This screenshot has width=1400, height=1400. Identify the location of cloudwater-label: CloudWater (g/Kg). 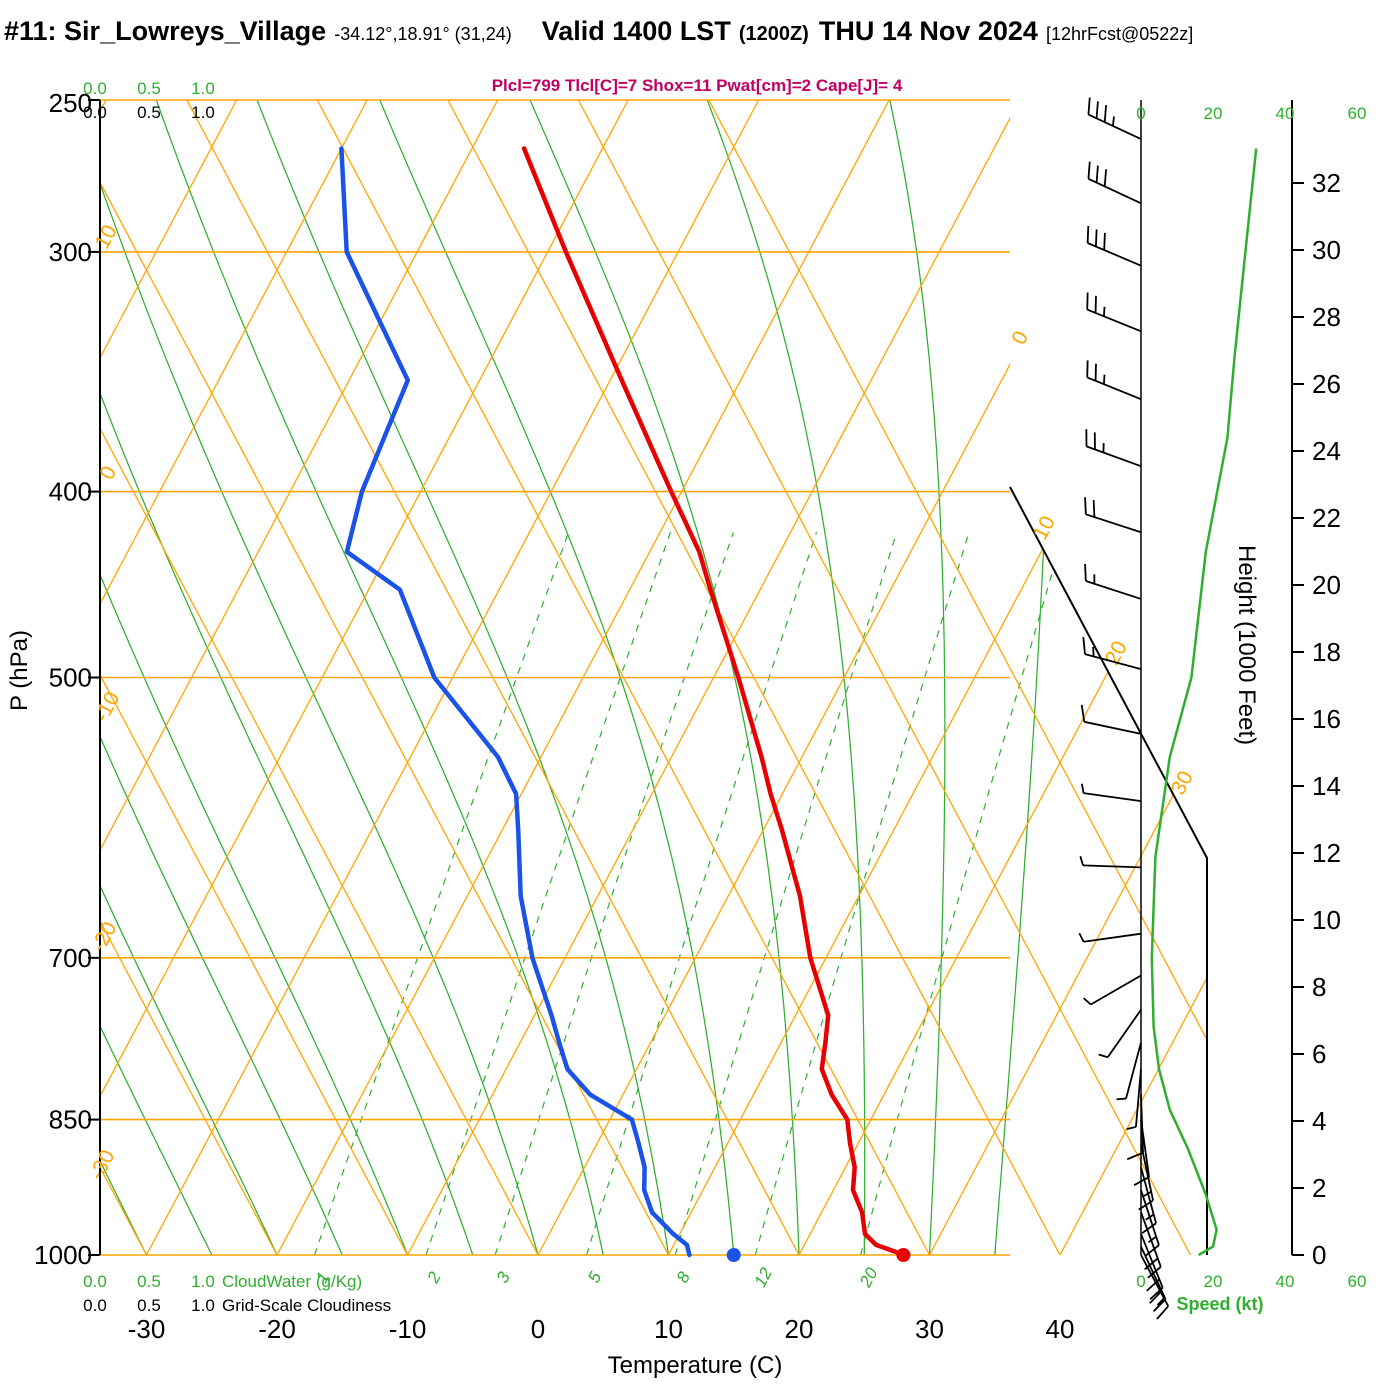
(292, 1281).